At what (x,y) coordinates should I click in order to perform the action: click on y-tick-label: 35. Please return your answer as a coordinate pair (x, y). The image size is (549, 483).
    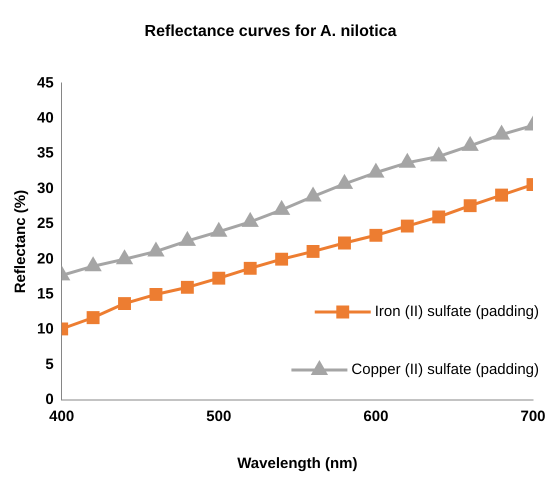
    Looking at the image, I should click on (45, 153).